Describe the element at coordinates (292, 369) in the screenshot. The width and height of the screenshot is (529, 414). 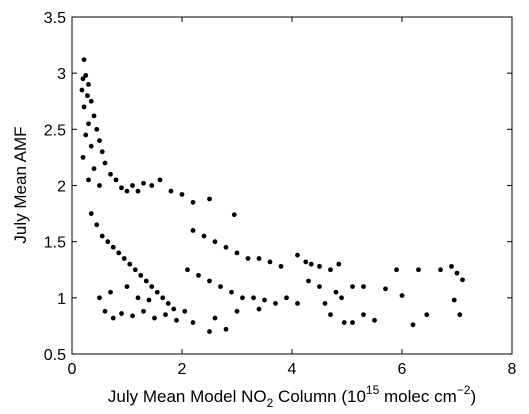
I see `x-tick-label: 4` at that location.